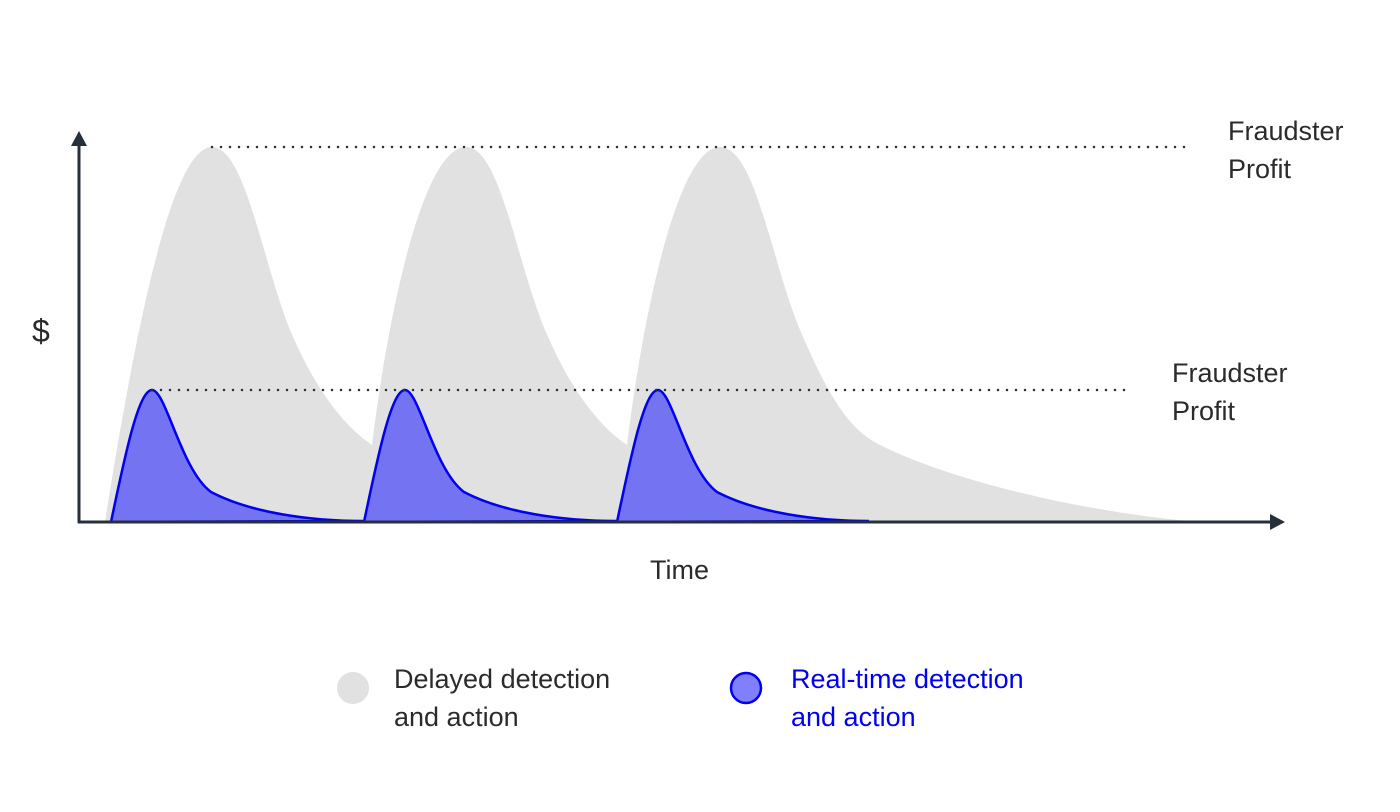 Image resolution: width=1400 pixels, height=812 pixels. Describe the element at coordinates (41, 331) in the screenshot. I see `y-axis-label: $` at that location.